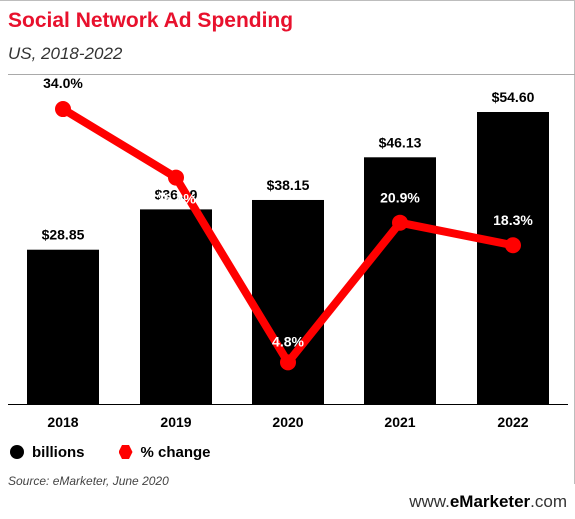  Describe the element at coordinates (400, 198) in the screenshot. I see `change-label-2021: 20.9%` at that location.